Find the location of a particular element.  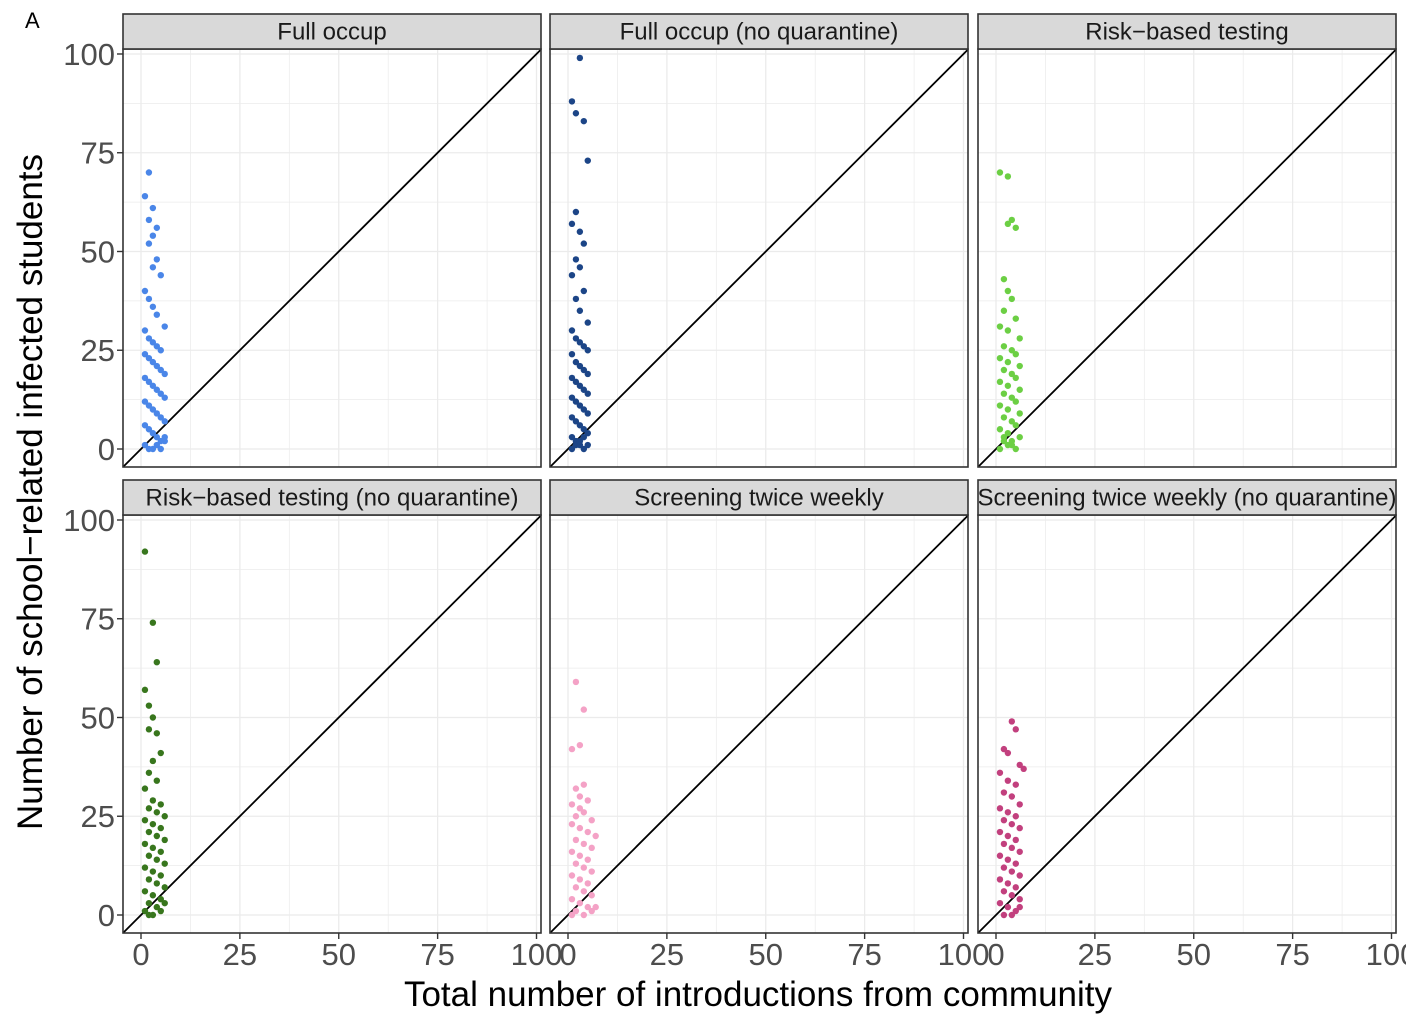

strip-title: Screening twice weekly (no quarantine) is located at coordinates (1187, 498).